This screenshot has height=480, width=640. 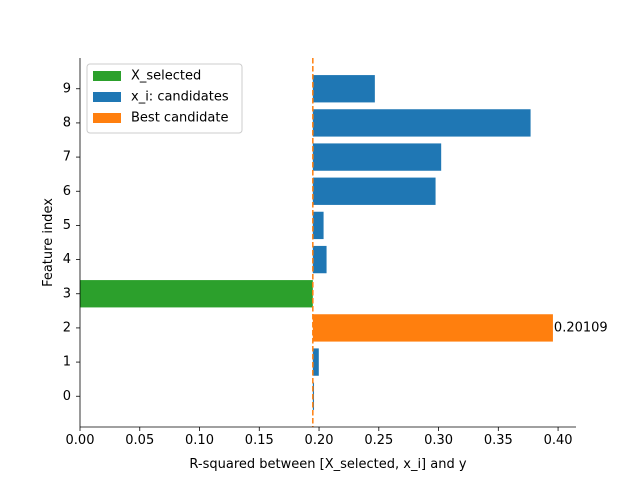 I want to click on y-tick-label: 9, so click(x=67, y=88).